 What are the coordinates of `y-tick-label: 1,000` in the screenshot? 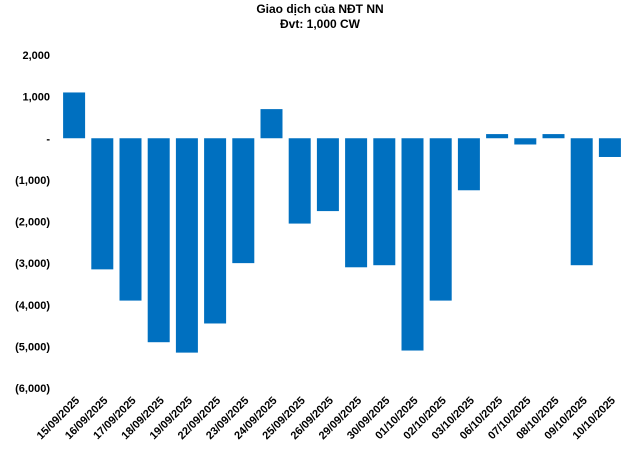 It's located at (36, 98).